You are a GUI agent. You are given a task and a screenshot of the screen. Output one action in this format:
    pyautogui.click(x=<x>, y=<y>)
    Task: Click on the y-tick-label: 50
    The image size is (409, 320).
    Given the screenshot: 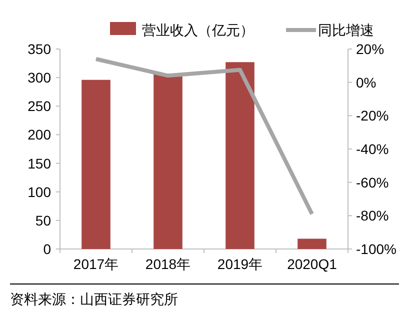 What is the action you would take?
    pyautogui.click(x=43, y=220)
    